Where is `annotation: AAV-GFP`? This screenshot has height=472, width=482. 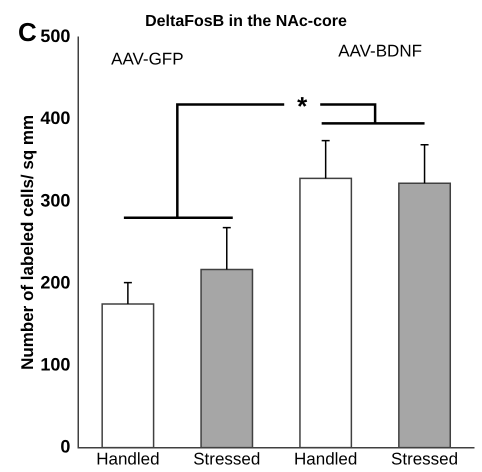 annotation: AAV-GFP is located at coordinates (147, 59).